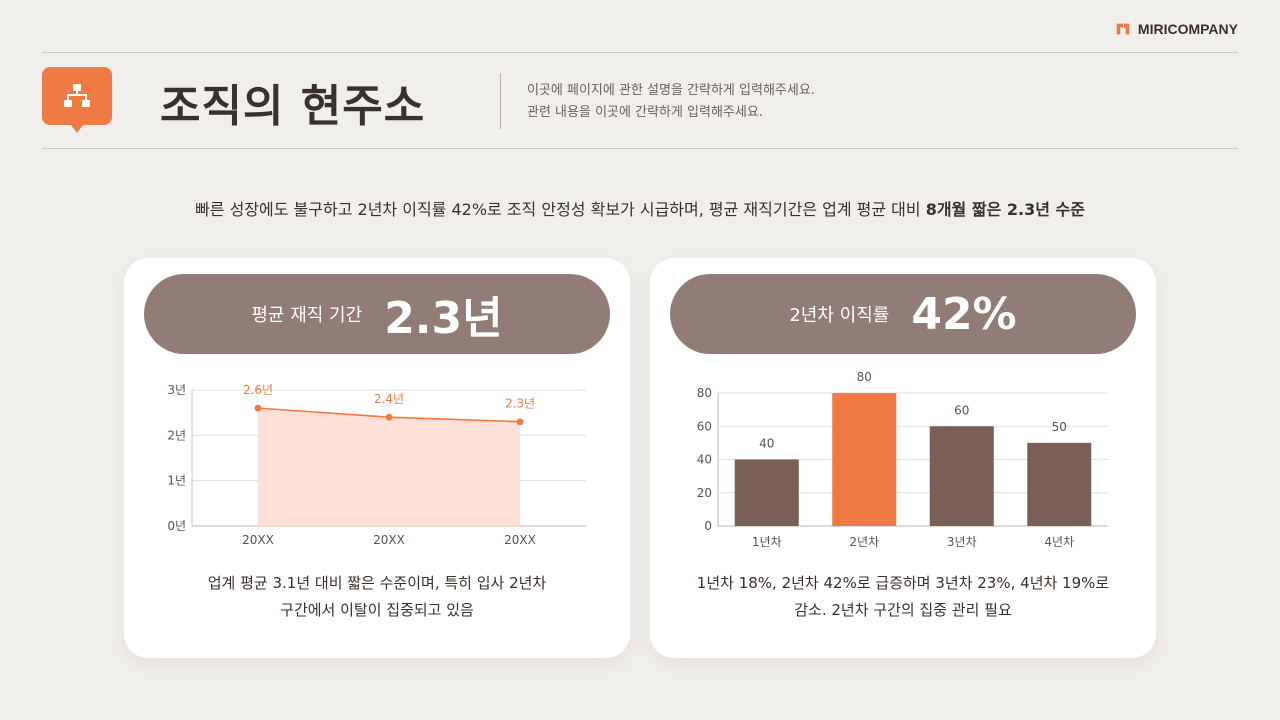 This screenshot has height=720, width=1280. I want to click on bar-value-label: 50, so click(1059, 427).